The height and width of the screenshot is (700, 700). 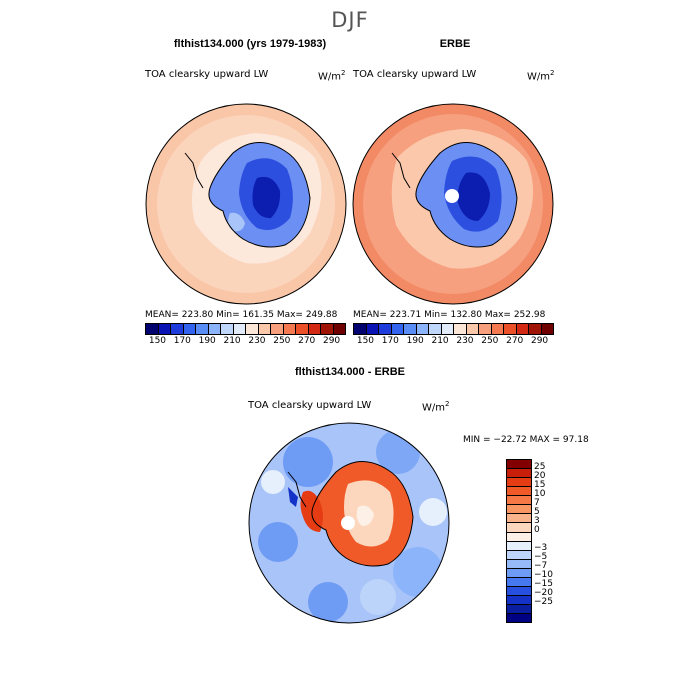 What do you see at coordinates (350, 20) in the screenshot?
I see `season-title: DJF` at bounding box center [350, 20].